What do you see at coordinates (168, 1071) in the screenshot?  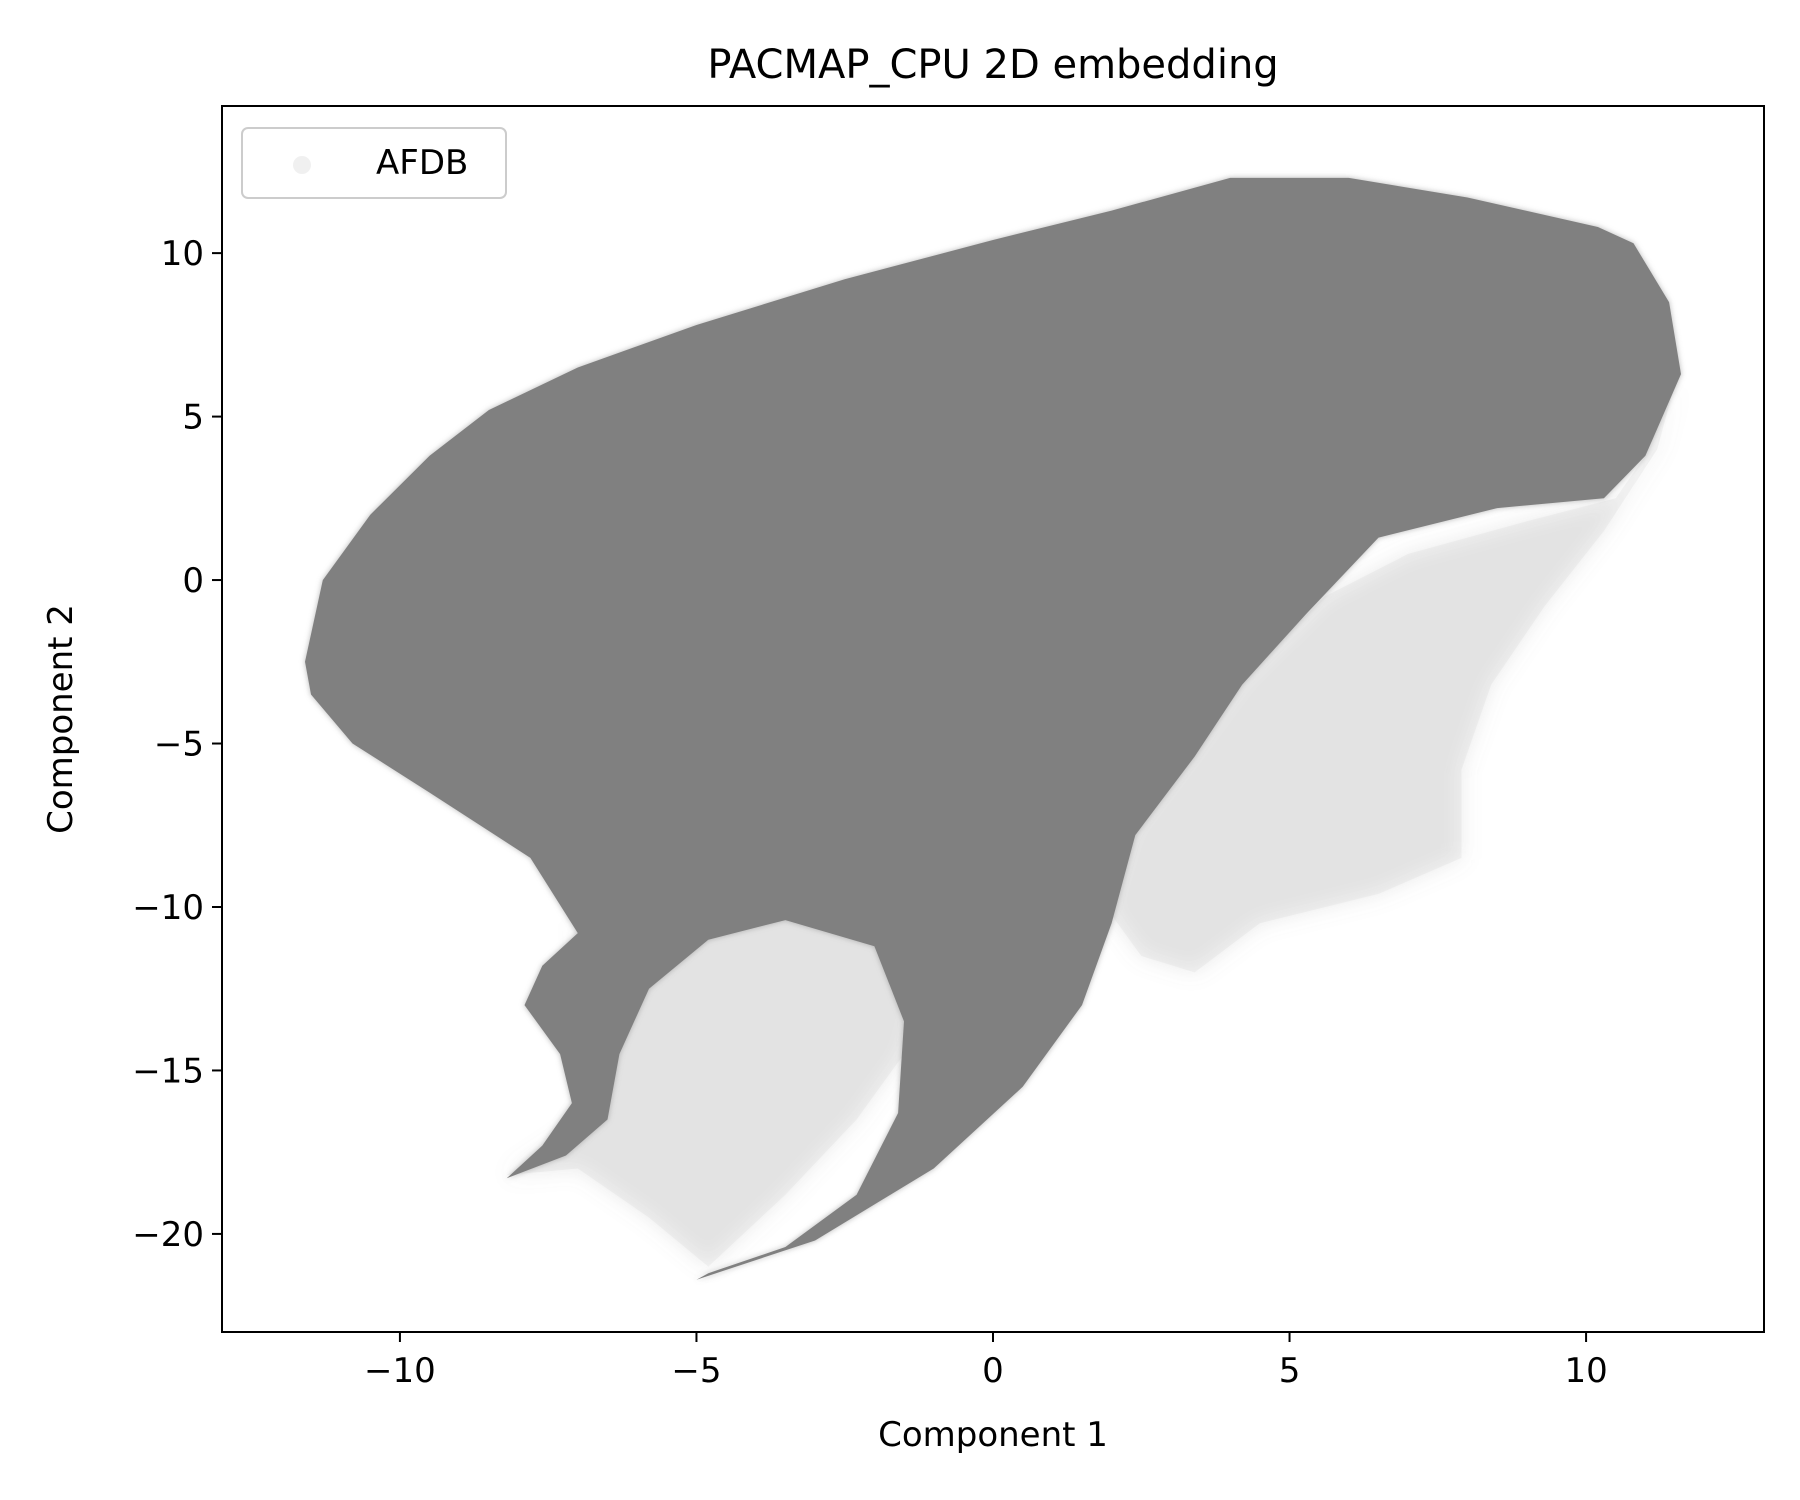 I see `y-tick-label: −15` at bounding box center [168, 1071].